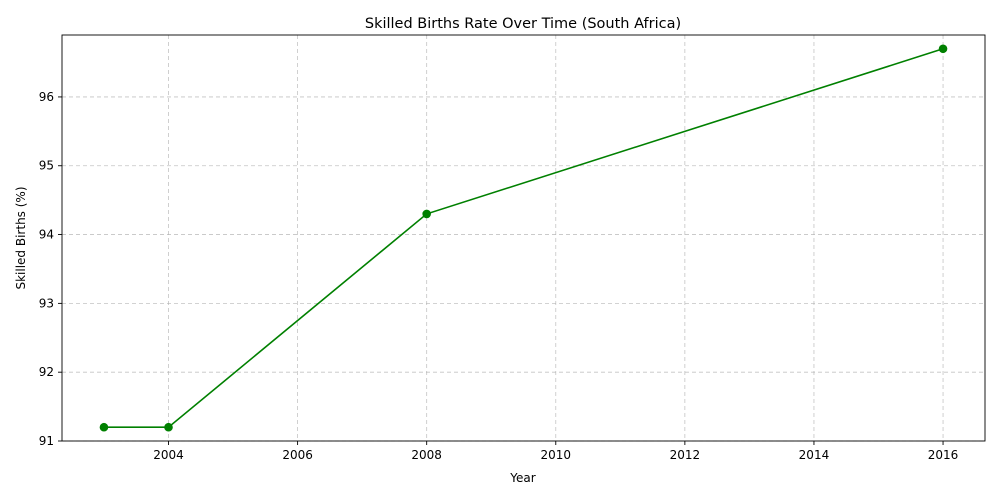  I want to click on y-axis-label: Skilled Births (%), so click(21, 237).